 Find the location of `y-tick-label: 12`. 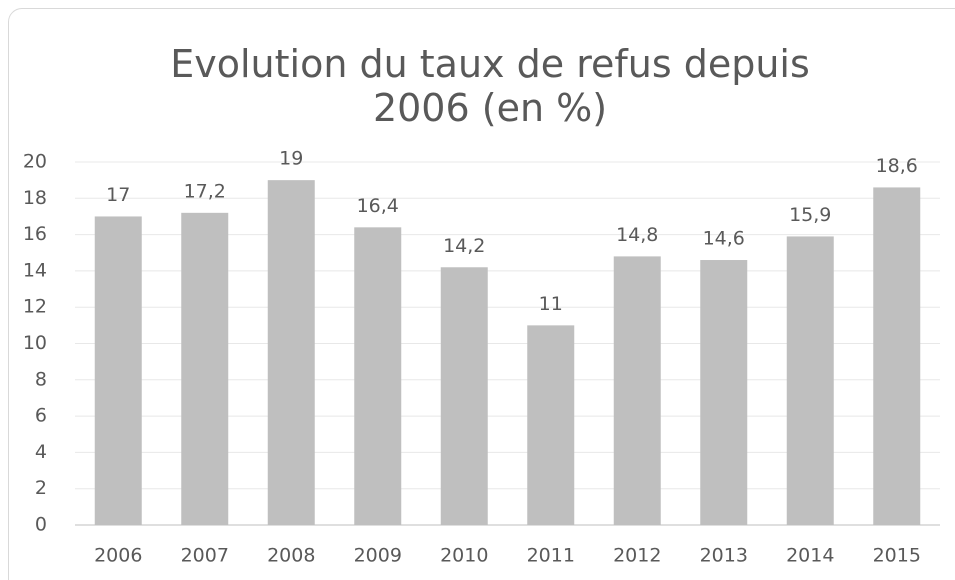

y-tick-label: 12 is located at coordinates (35, 307).